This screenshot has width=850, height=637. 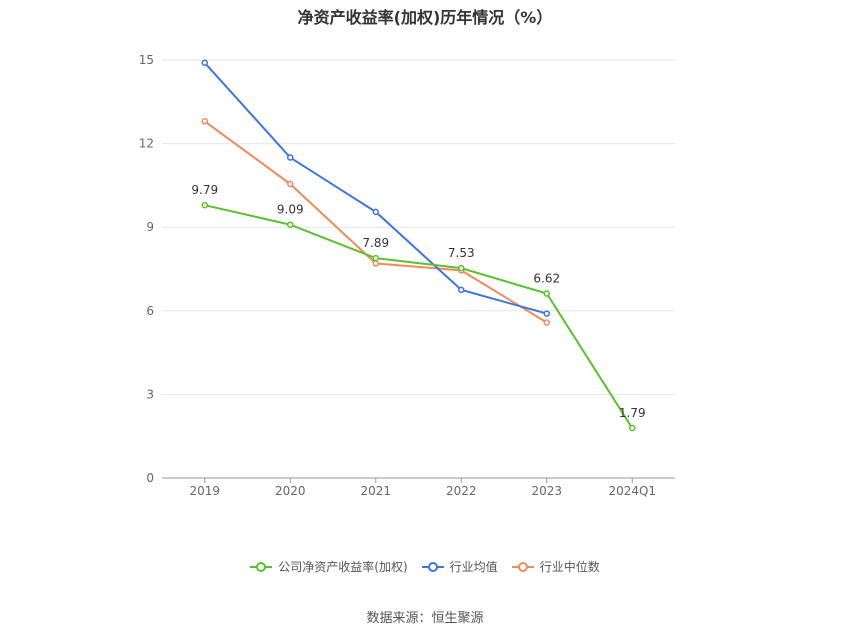 I want to click on x-tick-label: 2023, so click(x=546, y=491).